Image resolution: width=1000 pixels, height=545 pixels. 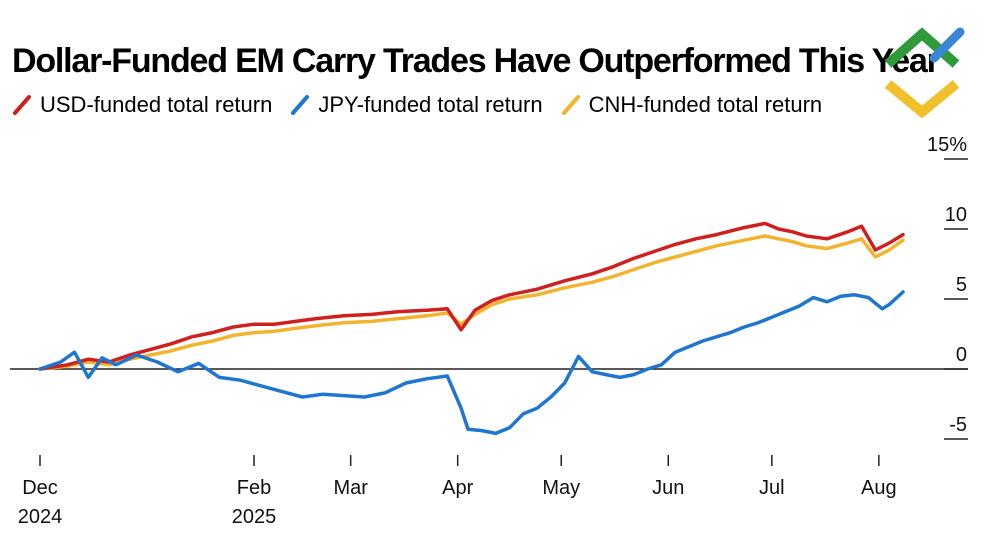 What do you see at coordinates (961, 285) in the screenshot?
I see `y-tick-label: 5` at bounding box center [961, 285].